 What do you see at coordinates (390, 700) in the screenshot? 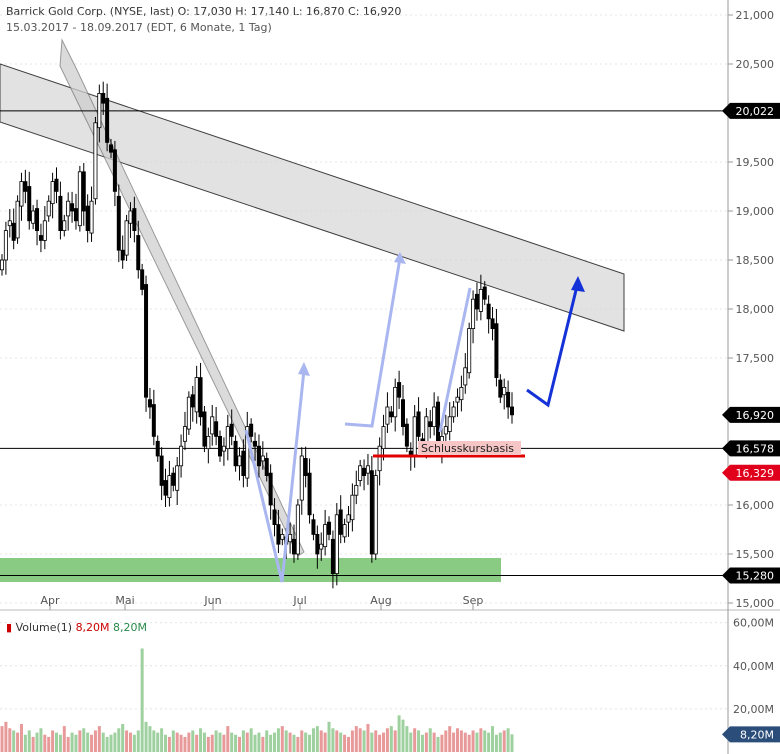
I see `volume-bars: 8,20M` at bounding box center [390, 700].